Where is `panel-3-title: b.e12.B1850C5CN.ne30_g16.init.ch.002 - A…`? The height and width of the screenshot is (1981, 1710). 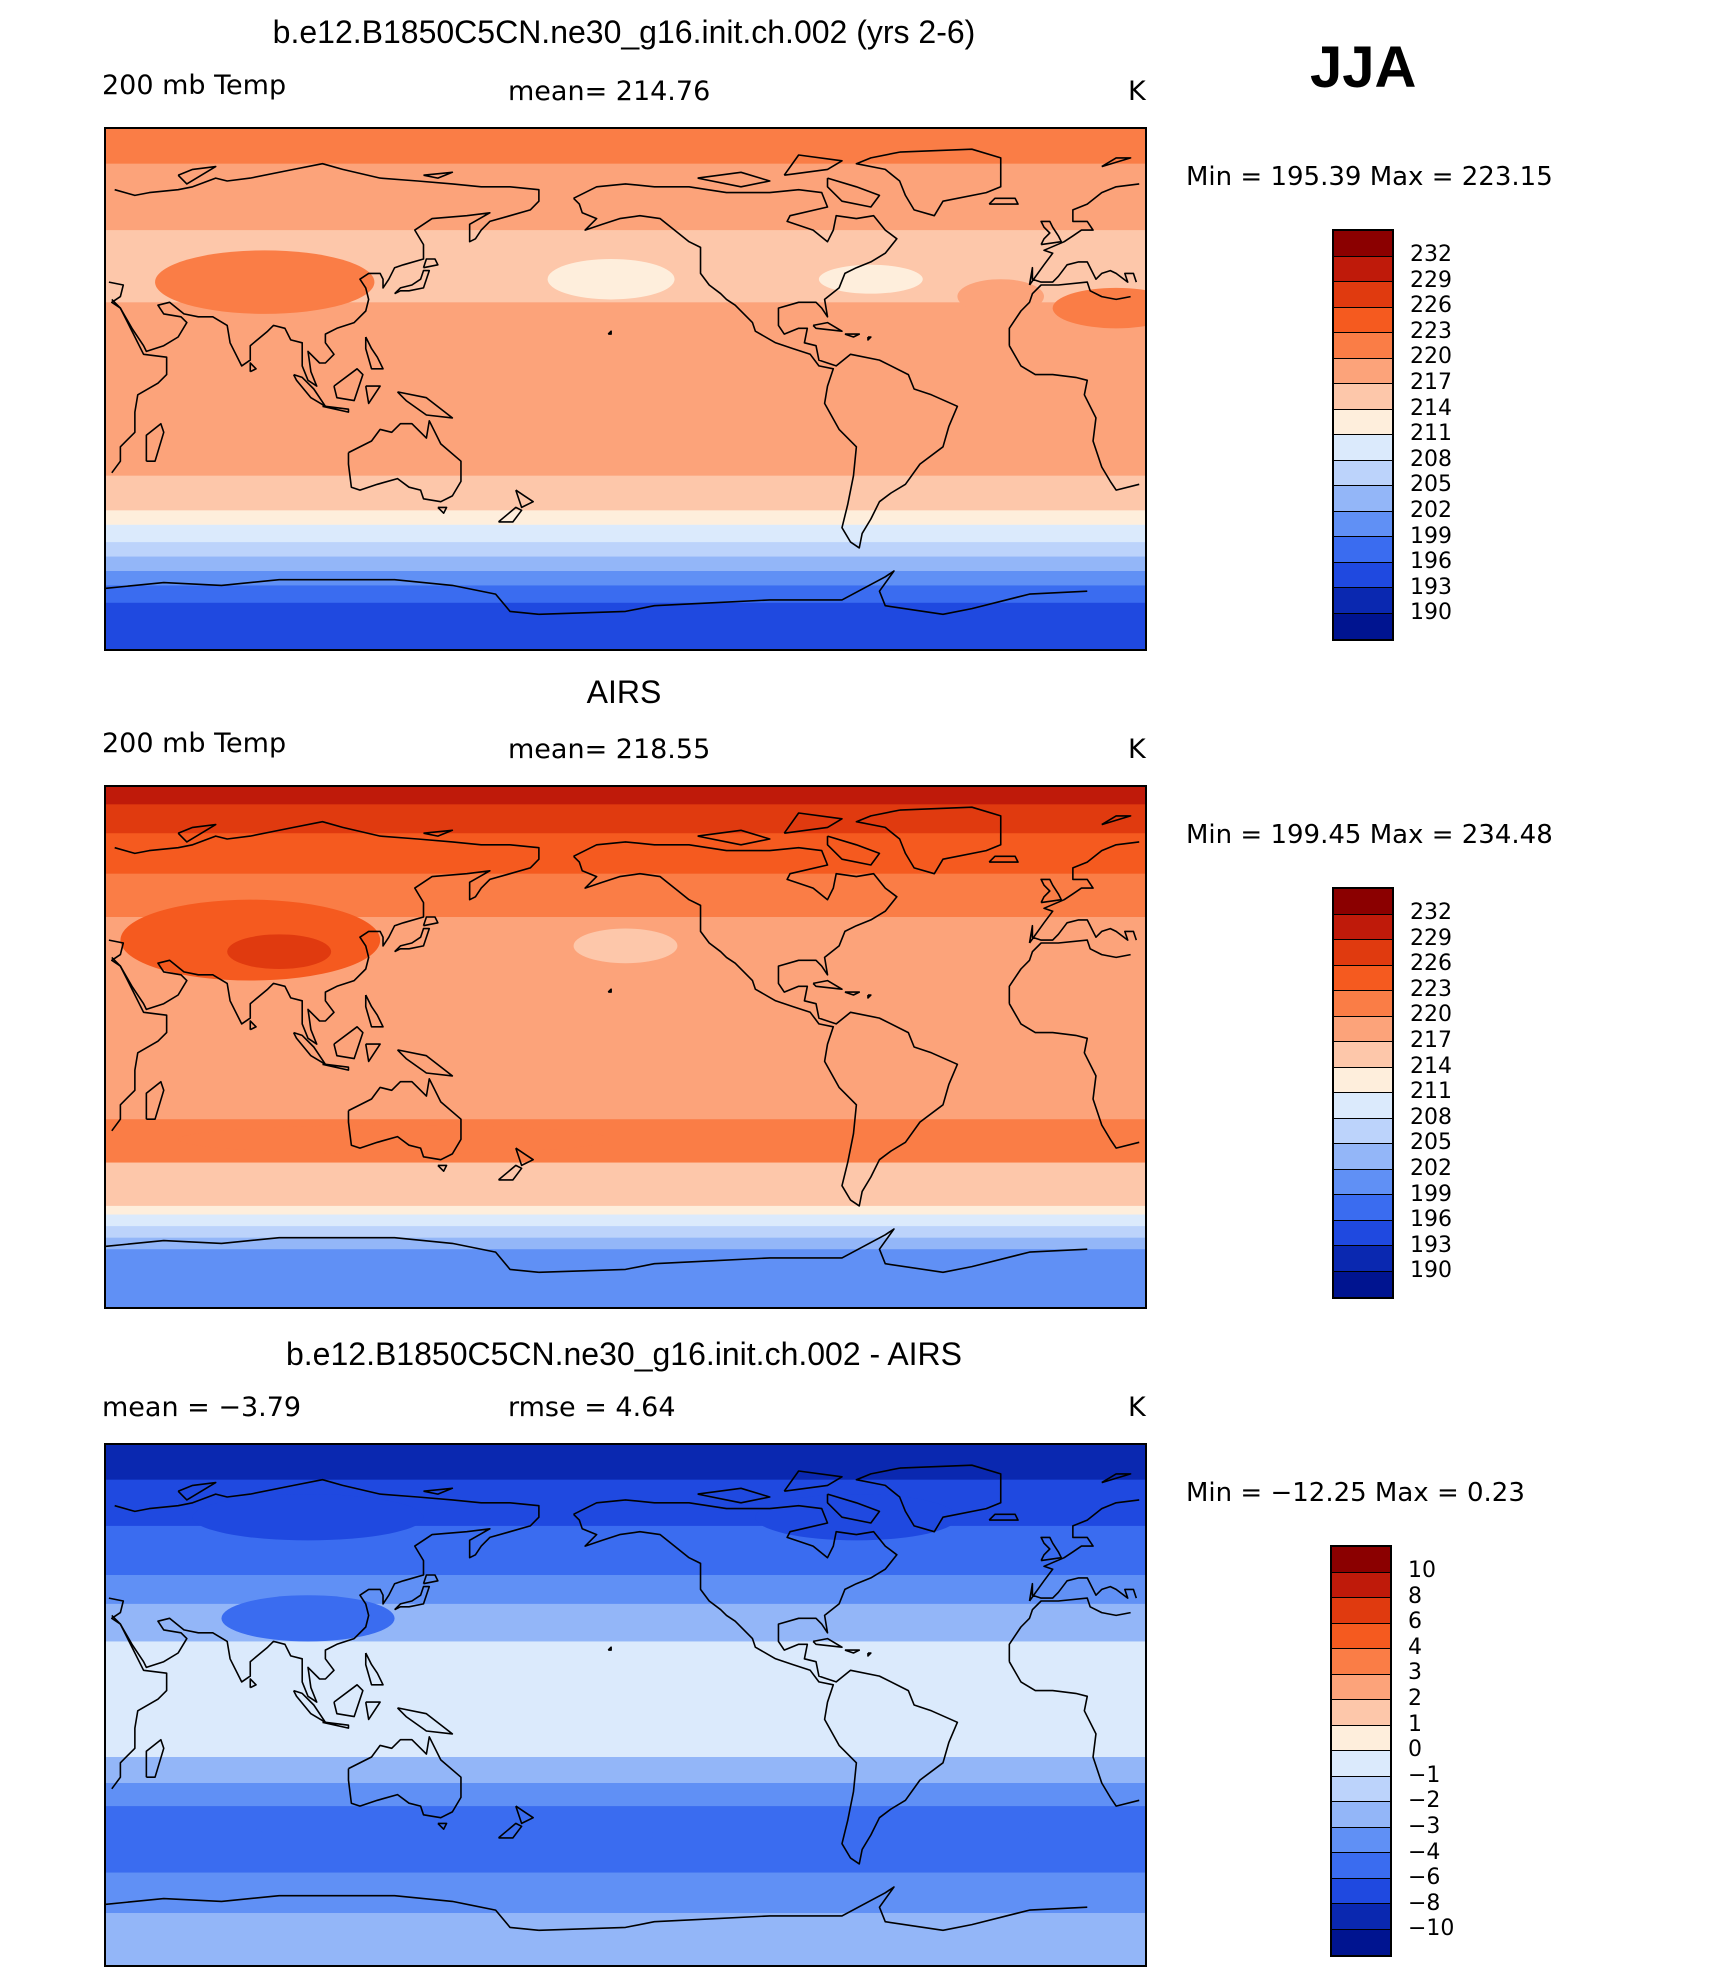
panel-3-title: b.e12.B1850C5CN.ne30_g16.init.ch.002 - A… is located at coordinates (623, 1354).